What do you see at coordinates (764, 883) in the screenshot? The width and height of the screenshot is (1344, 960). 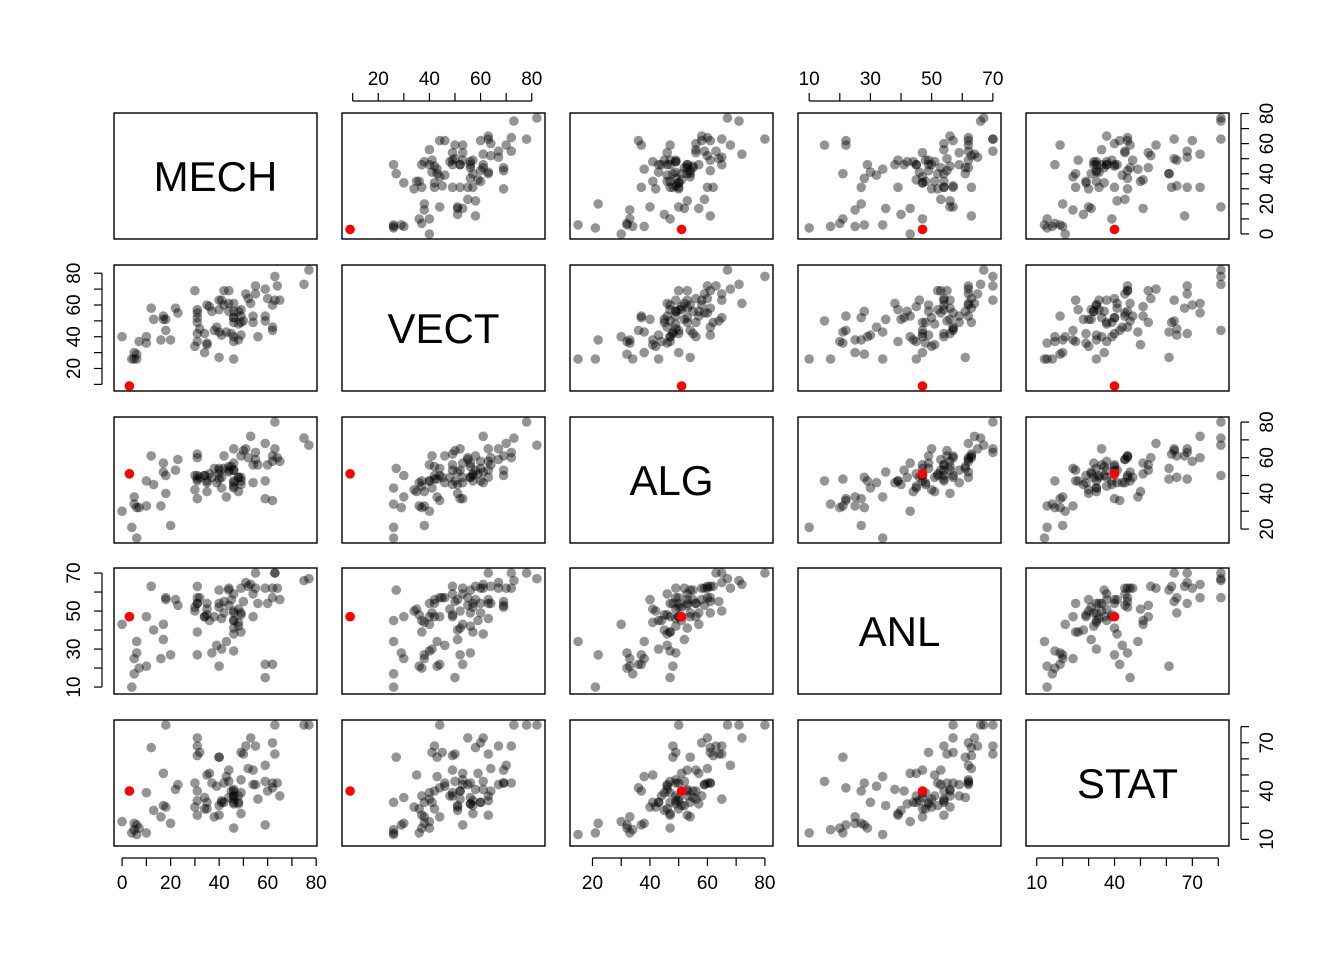 I see `tick-label: 80` at bounding box center [764, 883].